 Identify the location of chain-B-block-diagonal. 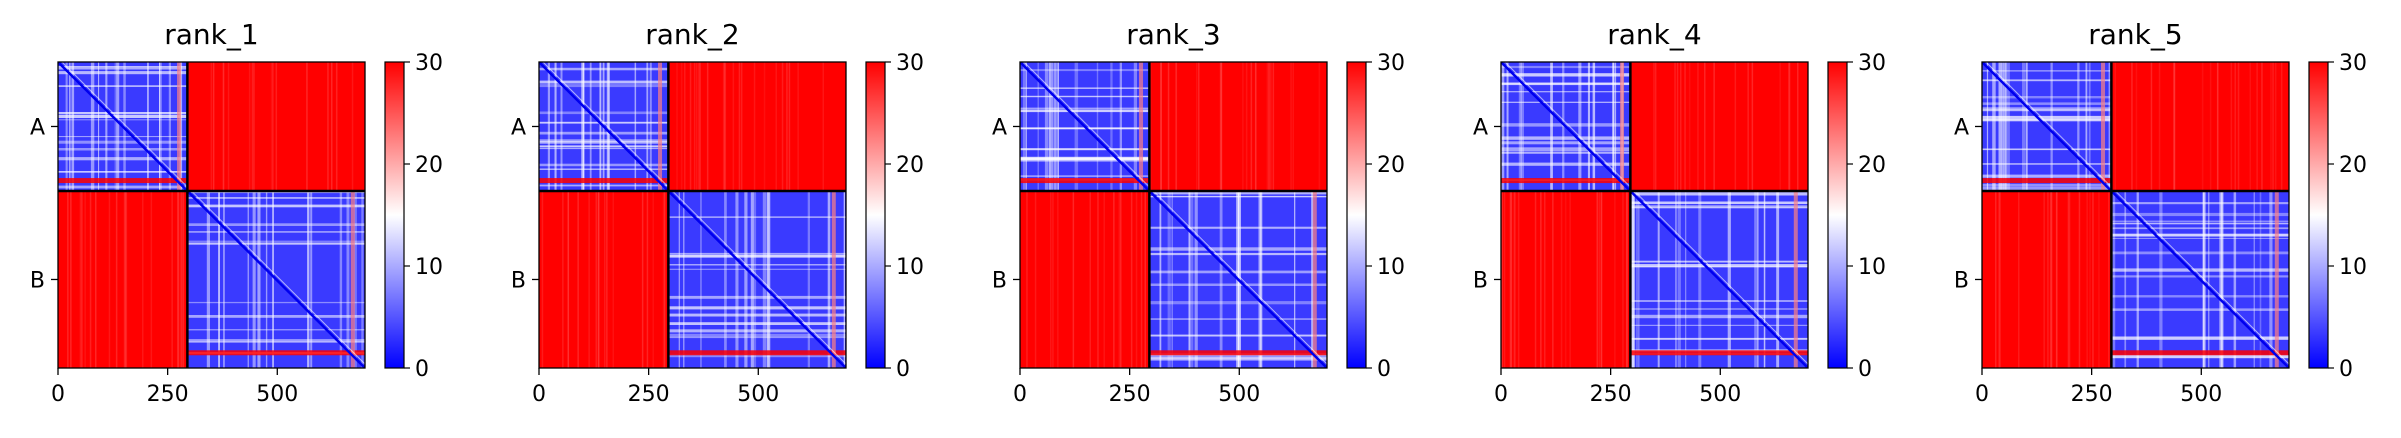
(756, 279).